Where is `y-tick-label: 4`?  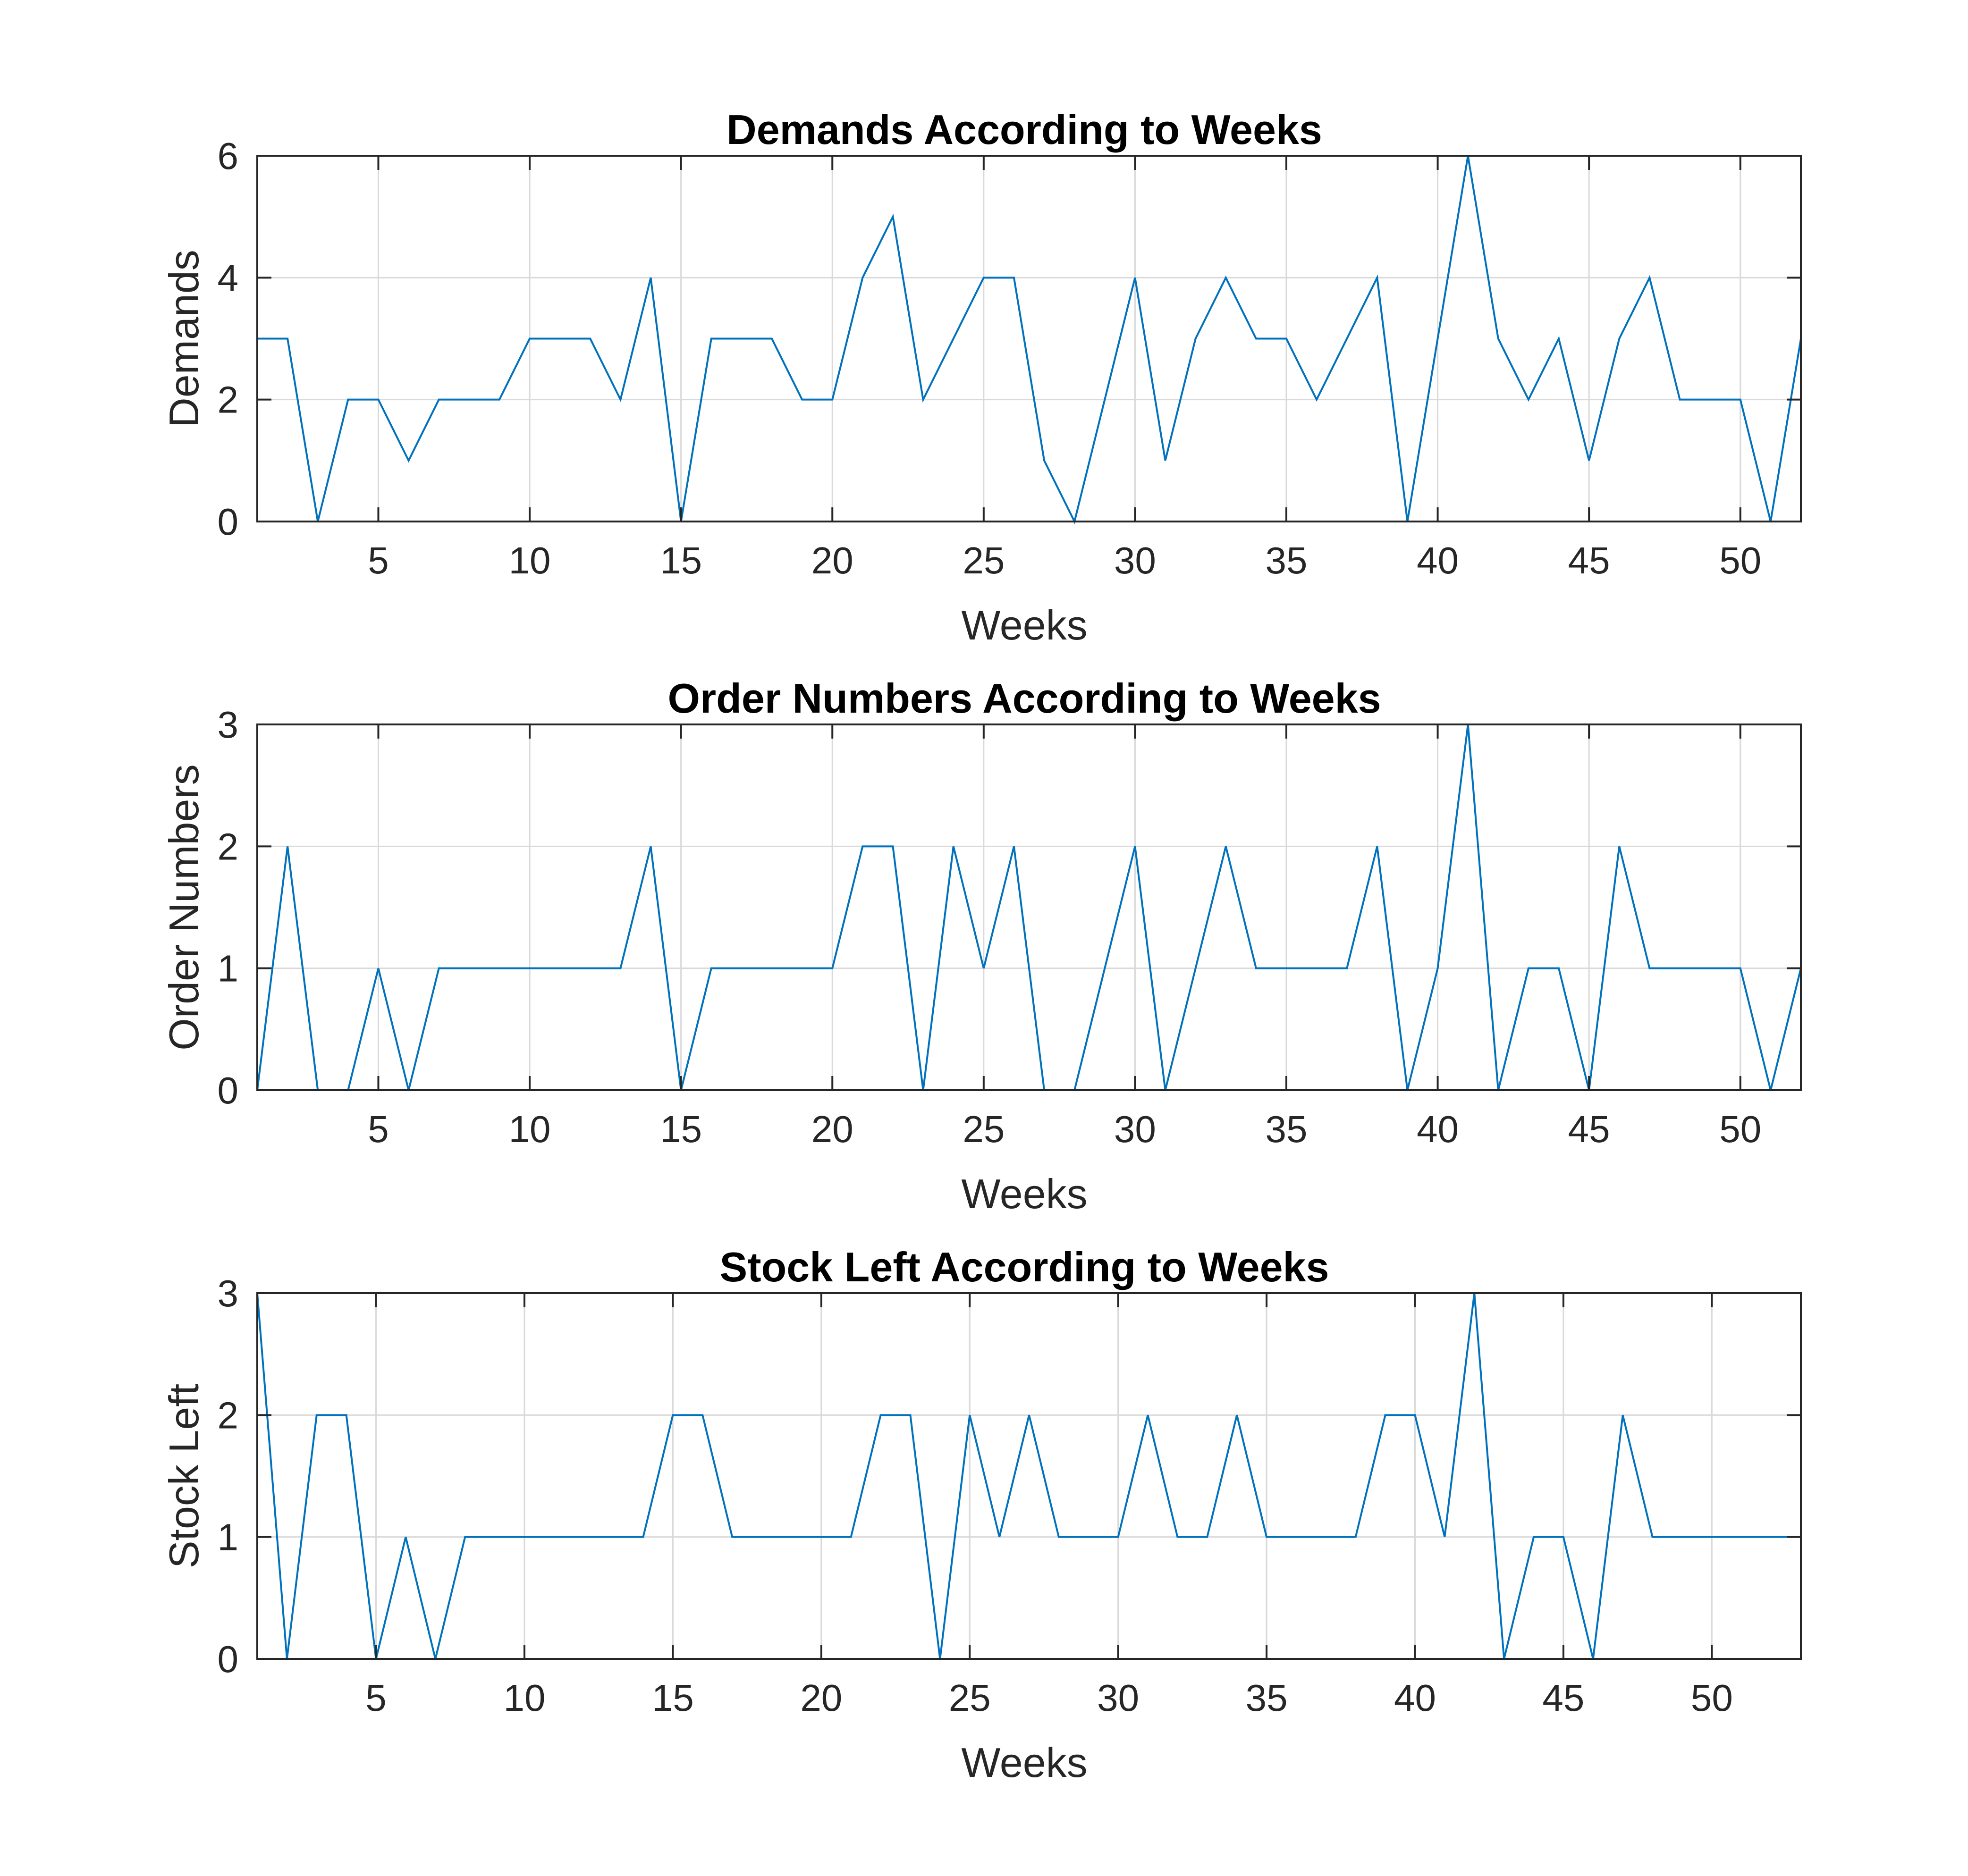
y-tick-label: 4 is located at coordinates (228, 278).